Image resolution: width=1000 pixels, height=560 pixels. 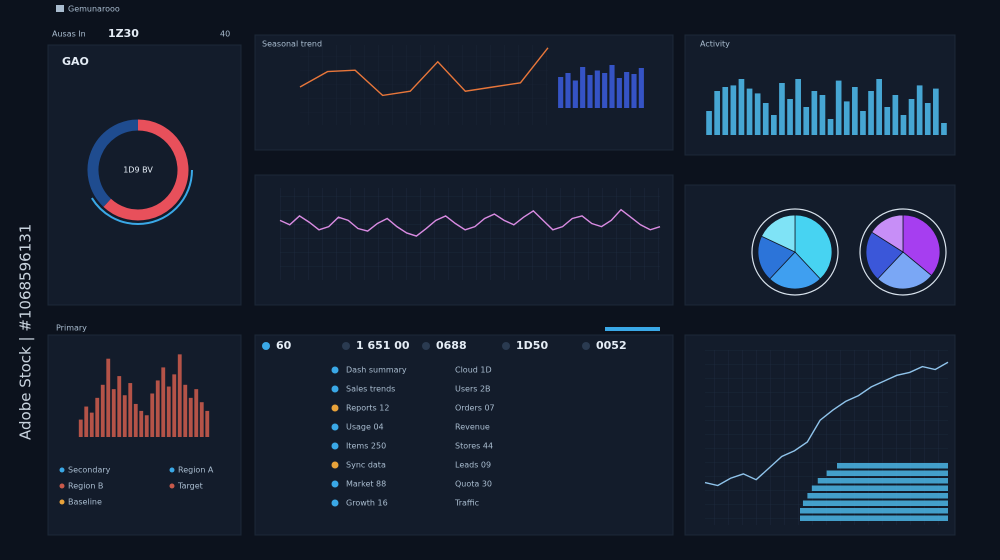 I want to click on list-item: Reports 12, so click(x=367, y=408).